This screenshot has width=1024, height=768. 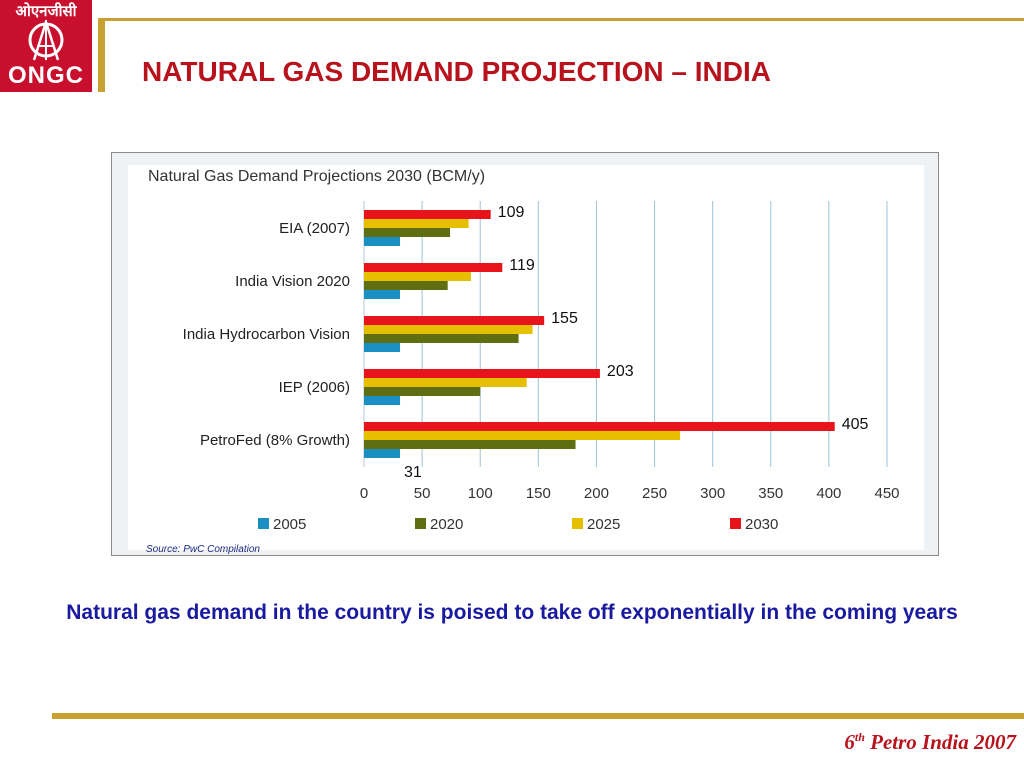 What do you see at coordinates (445, 382) in the screenshot?
I see `bar-iep-2006-2025` at bounding box center [445, 382].